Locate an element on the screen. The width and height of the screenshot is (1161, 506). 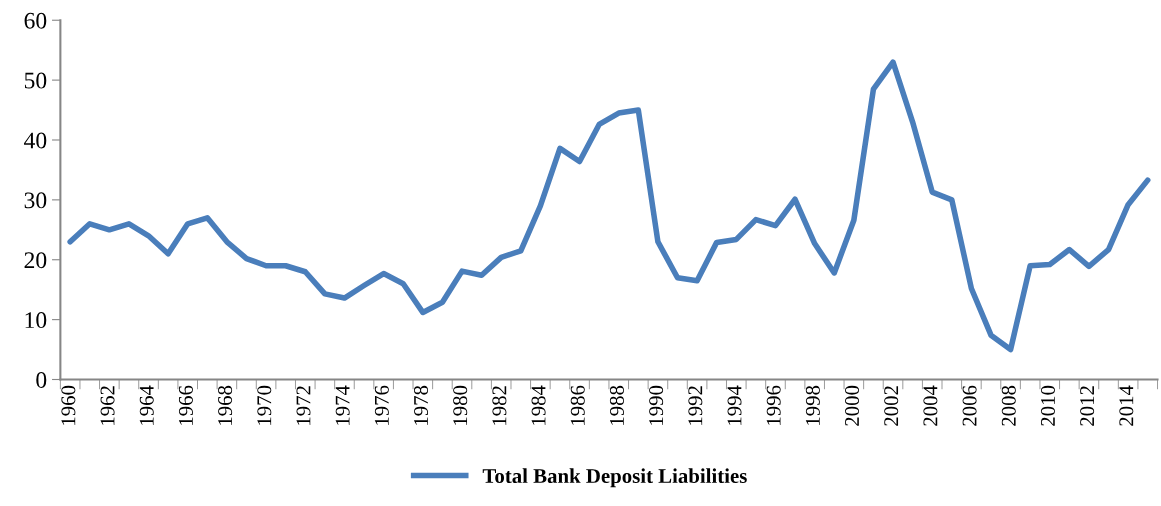
x-tick-label: 2006 is located at coordinates (969, 405).